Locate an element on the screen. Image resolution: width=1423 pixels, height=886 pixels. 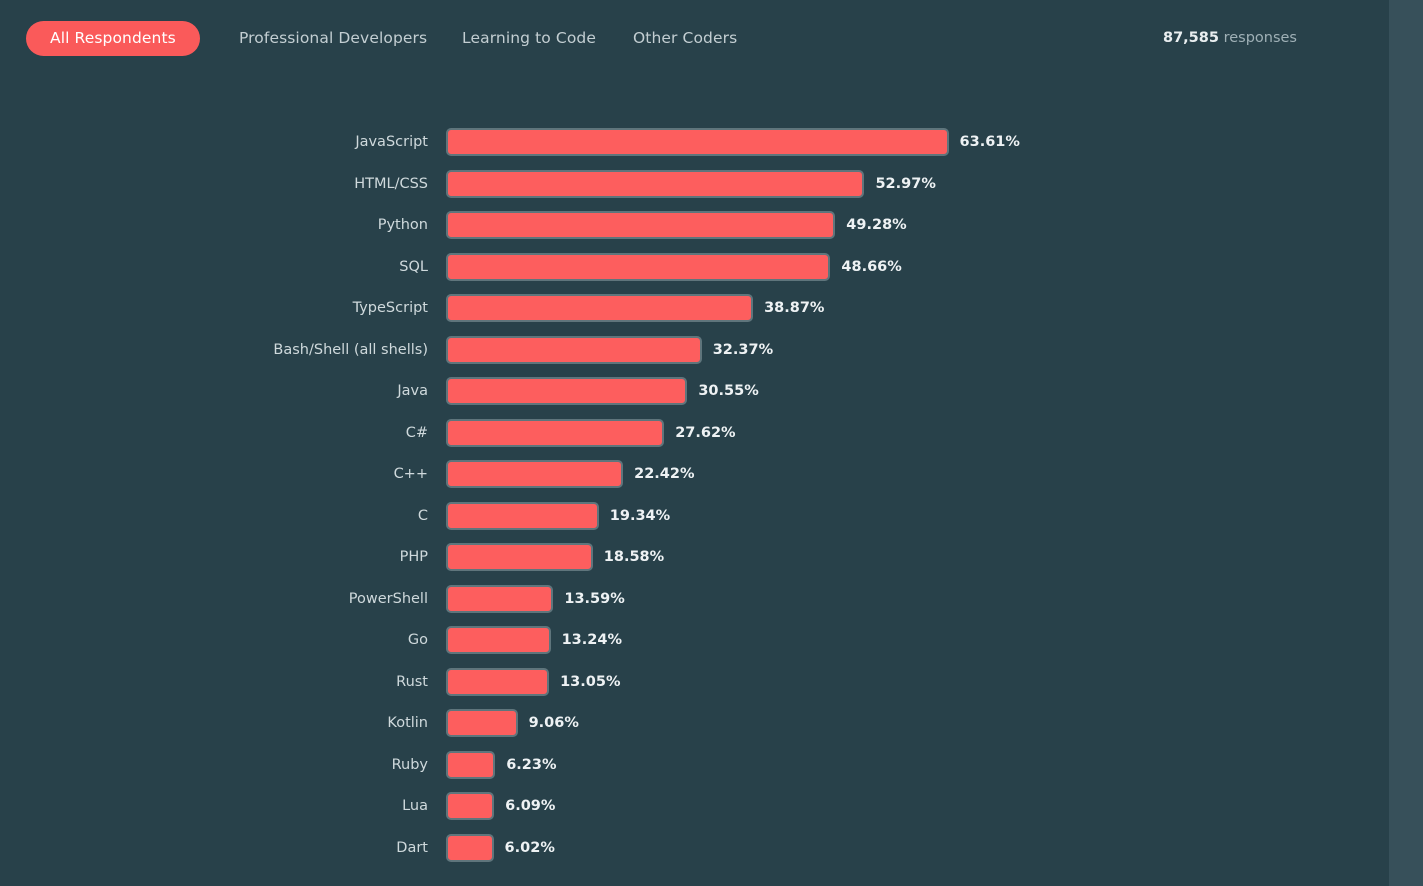
bar-category-label: HTML/CSS is located at coordinates (391, 183).